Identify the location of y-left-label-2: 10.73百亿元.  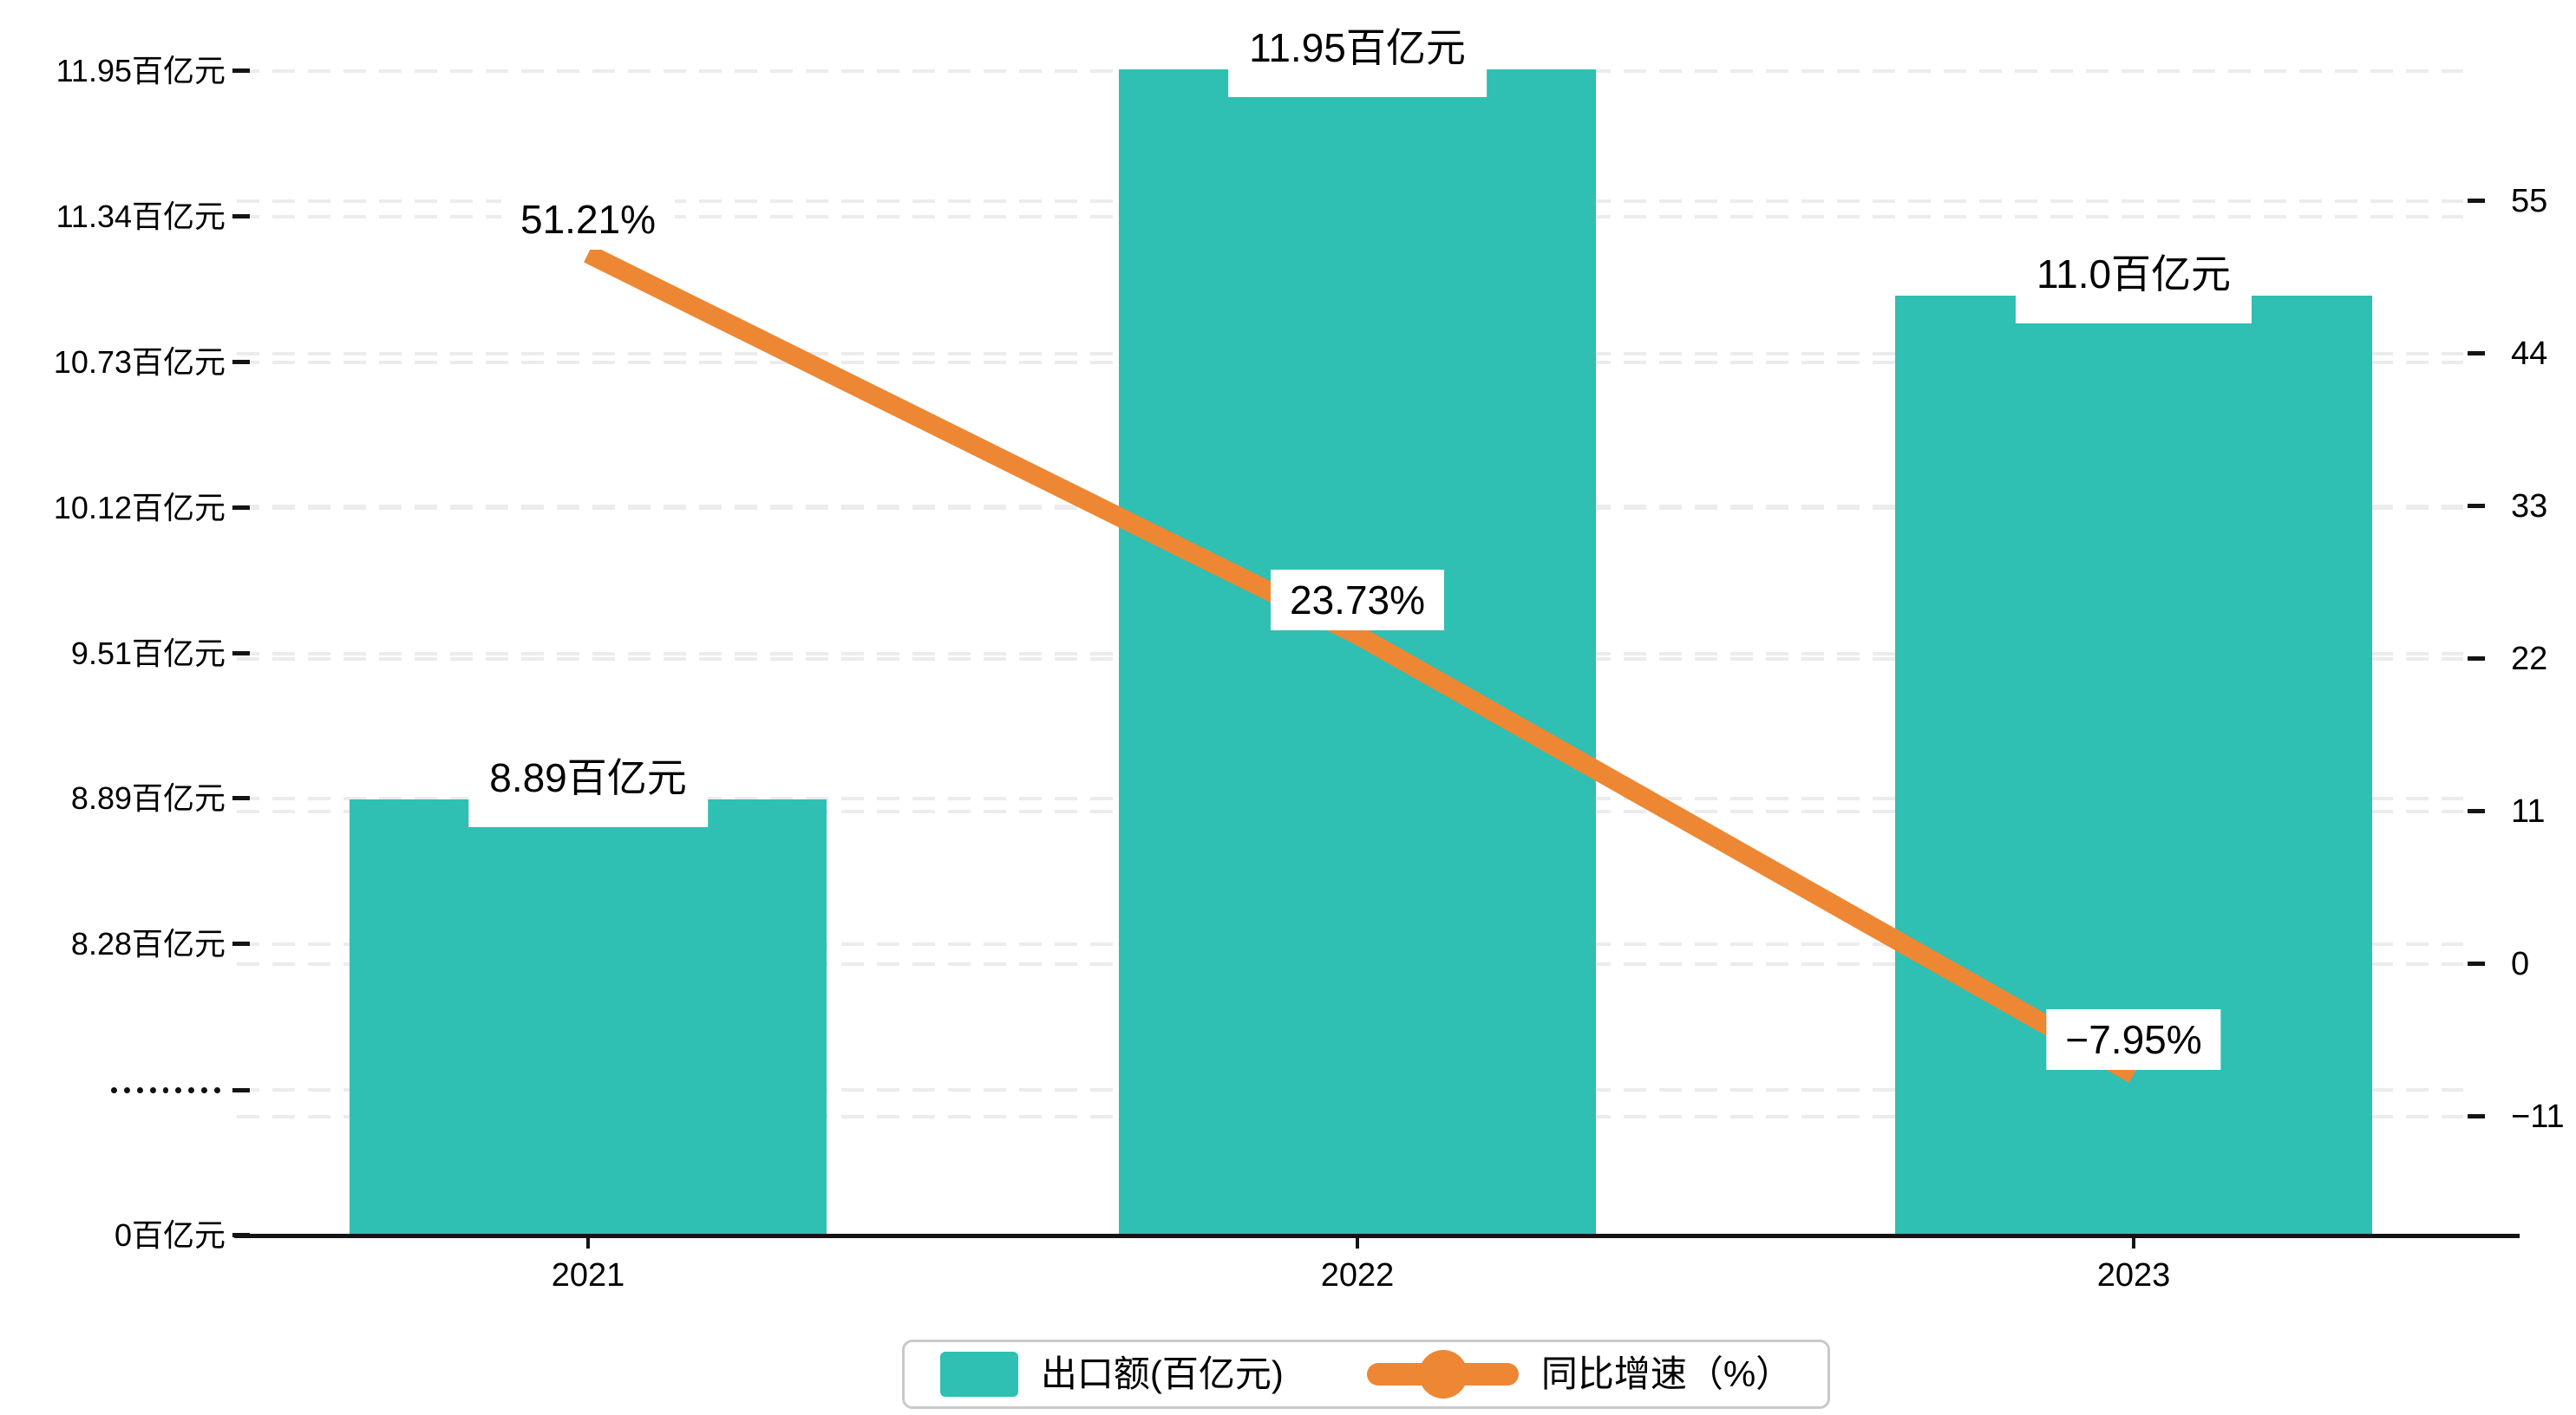
(139, 361).